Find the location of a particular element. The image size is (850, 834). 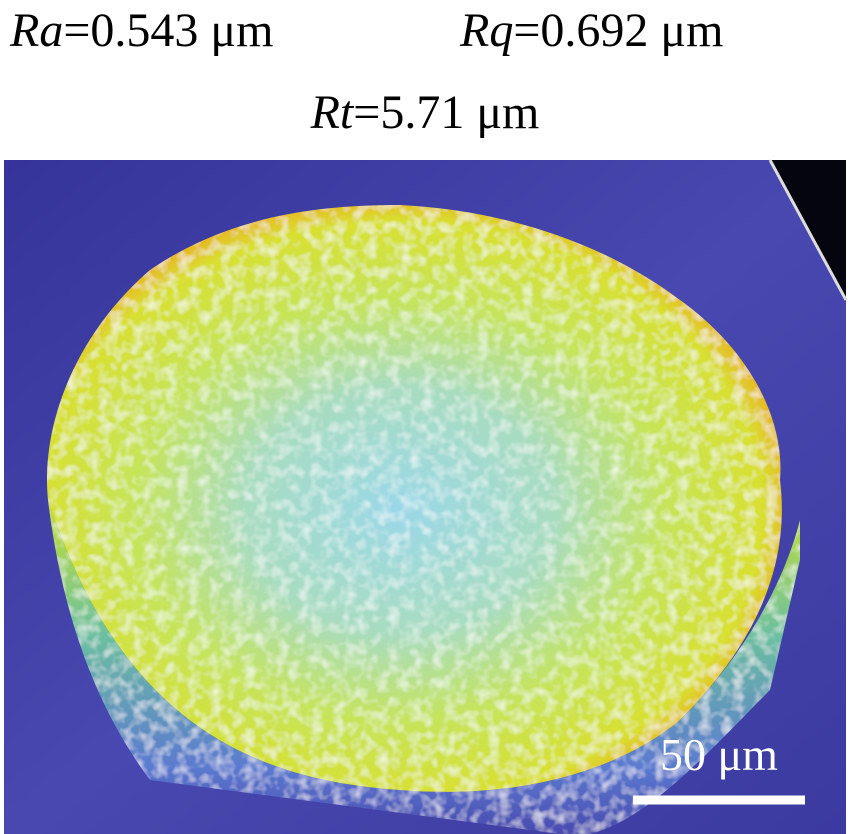

roughness-label: Rq=0.692 μm is located at coordinates (591, 30).